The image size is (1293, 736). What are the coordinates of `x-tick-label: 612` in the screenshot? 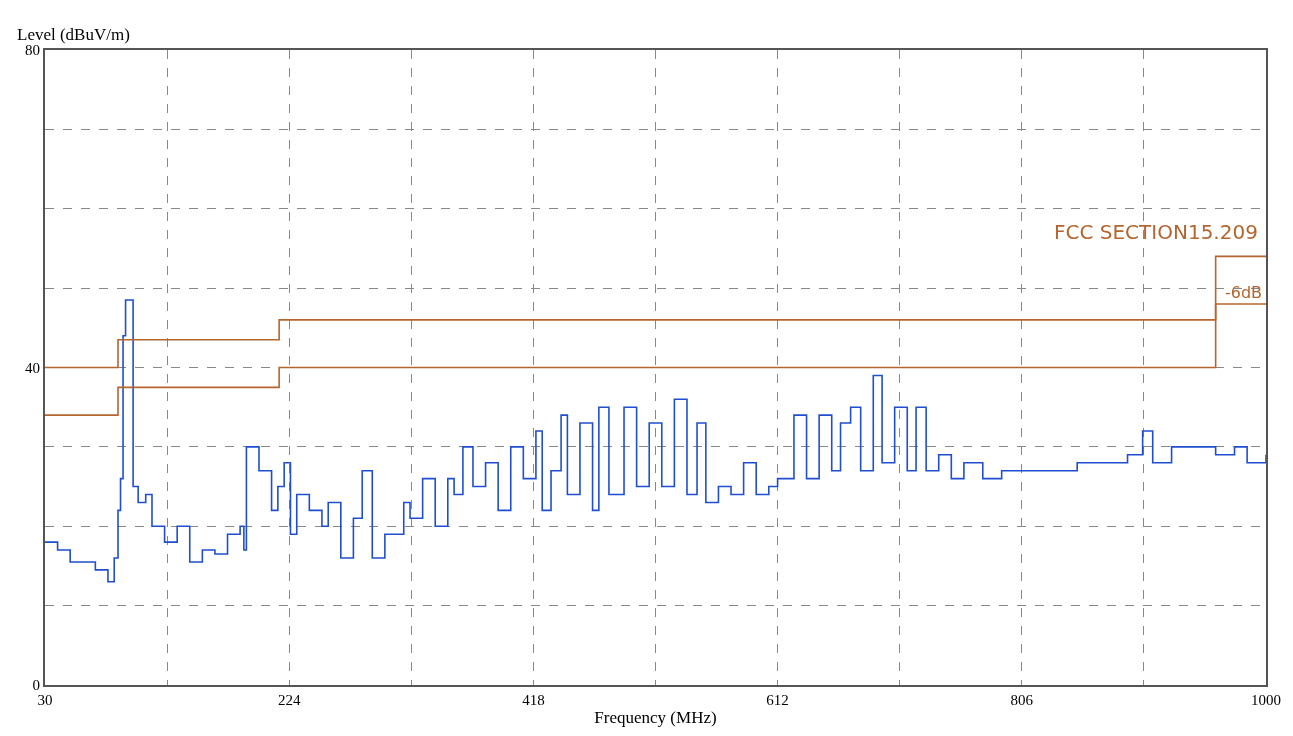 It's located at (777, 700).